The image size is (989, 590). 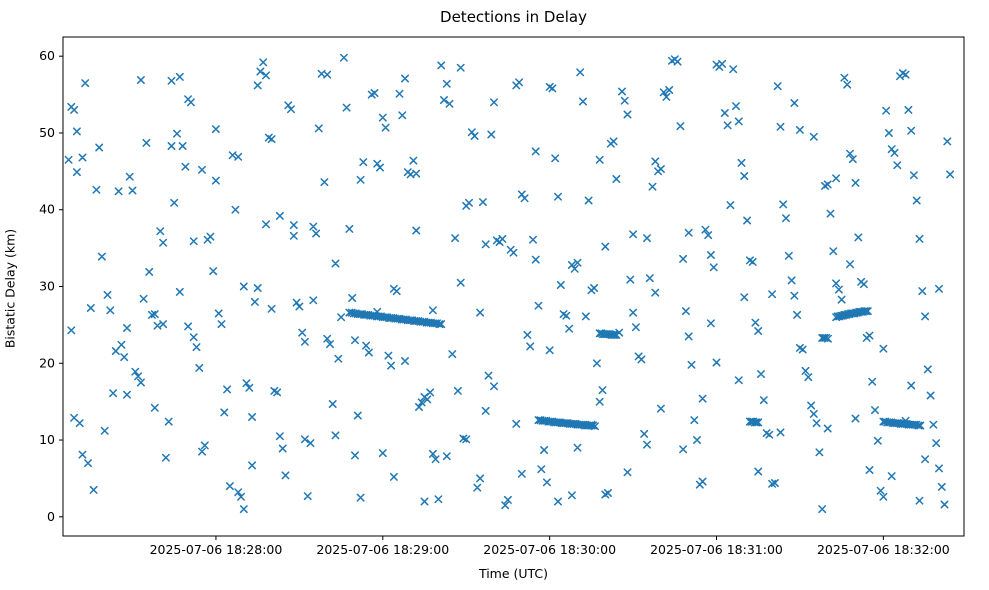 What do you see at coordinates (513, 17) in the screenshot?
I see `chart-title: Detections in Delay` at bounding box center [513, 17].